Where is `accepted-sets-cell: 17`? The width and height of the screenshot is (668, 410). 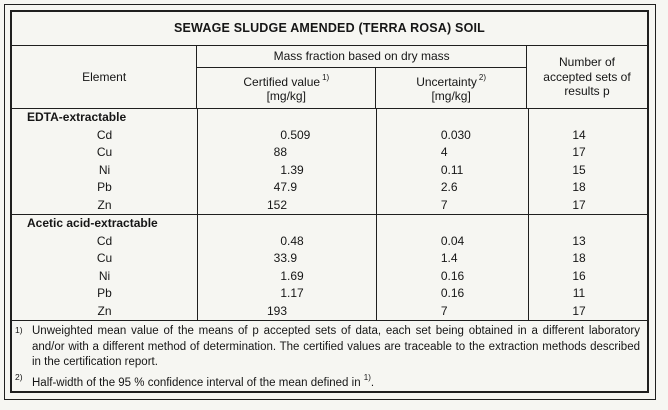
accepted-sets-cell: 17 is located at coordinates (588, 312).